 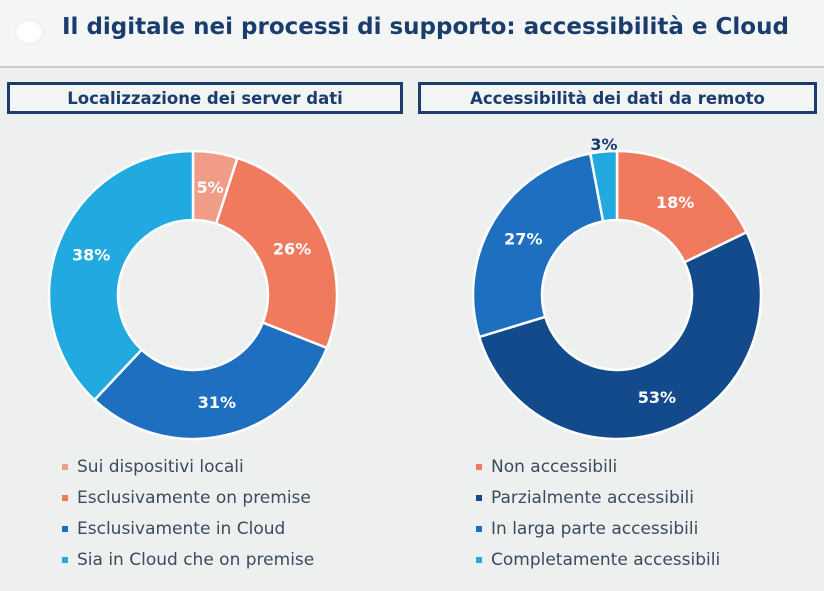 I want to click on legend-label: Completamente accessibili, so click(x=606, y=559).